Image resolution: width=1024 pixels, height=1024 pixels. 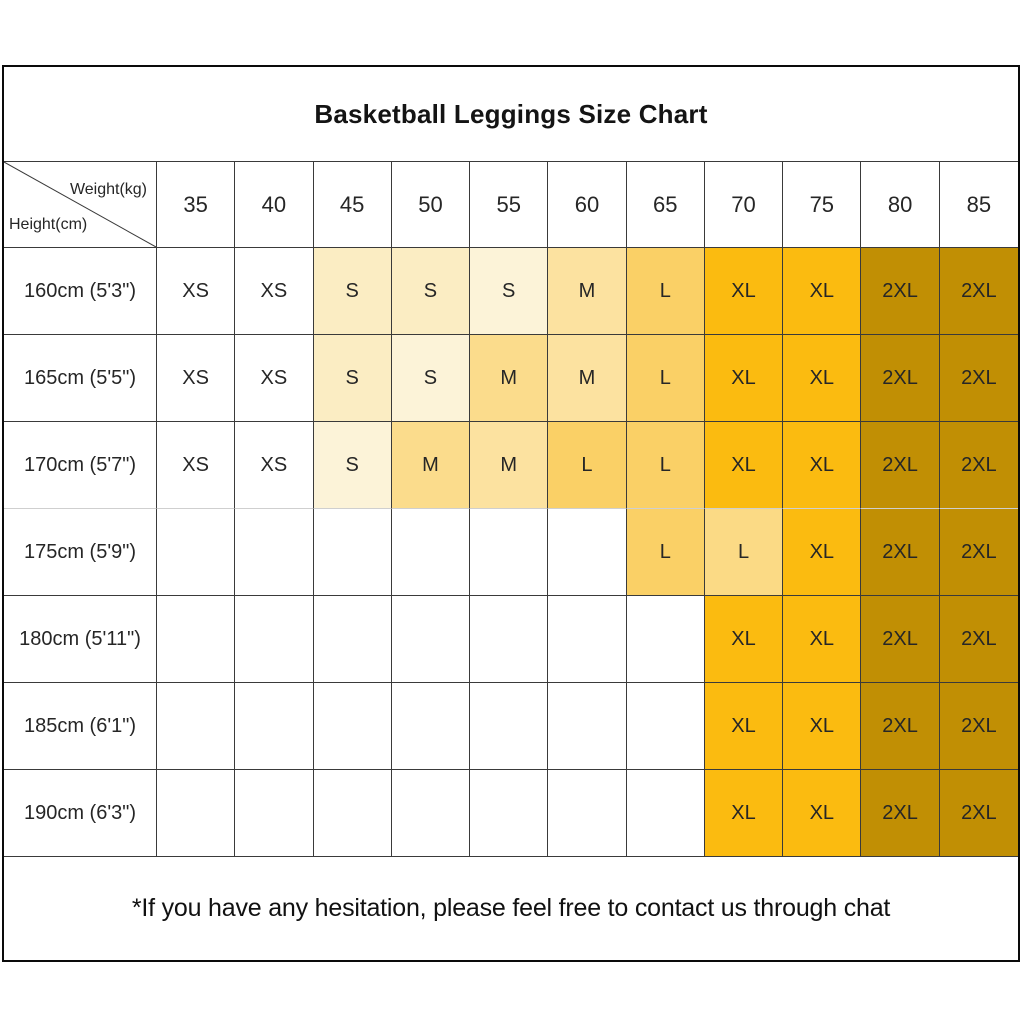 What do you see at coordinates (900, 205) in the screenshot?
I see `weight-header: 80` at bounding box center [900, 205].